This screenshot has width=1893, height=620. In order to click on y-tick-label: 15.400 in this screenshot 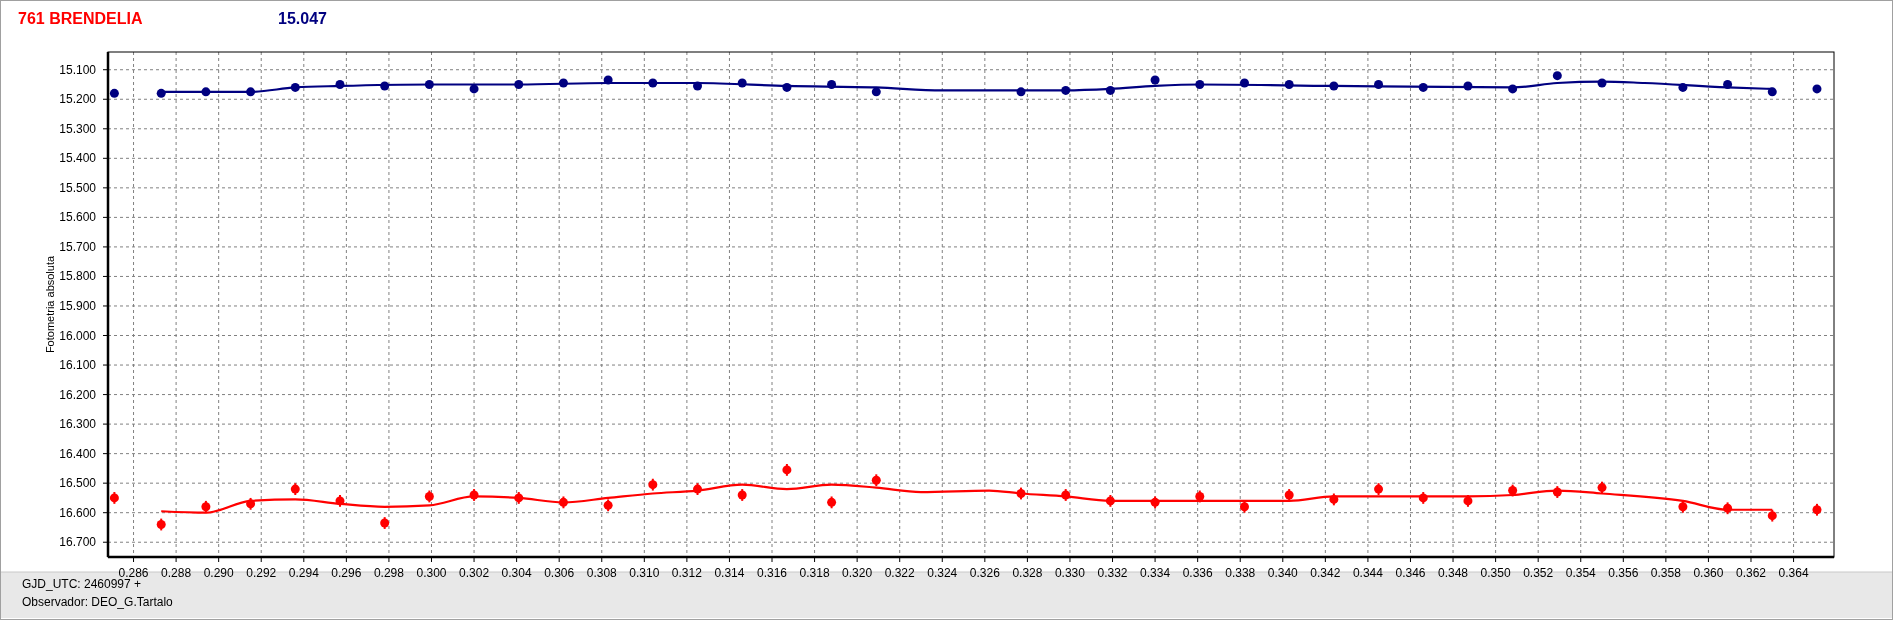, I will do `click(78, 158)`.